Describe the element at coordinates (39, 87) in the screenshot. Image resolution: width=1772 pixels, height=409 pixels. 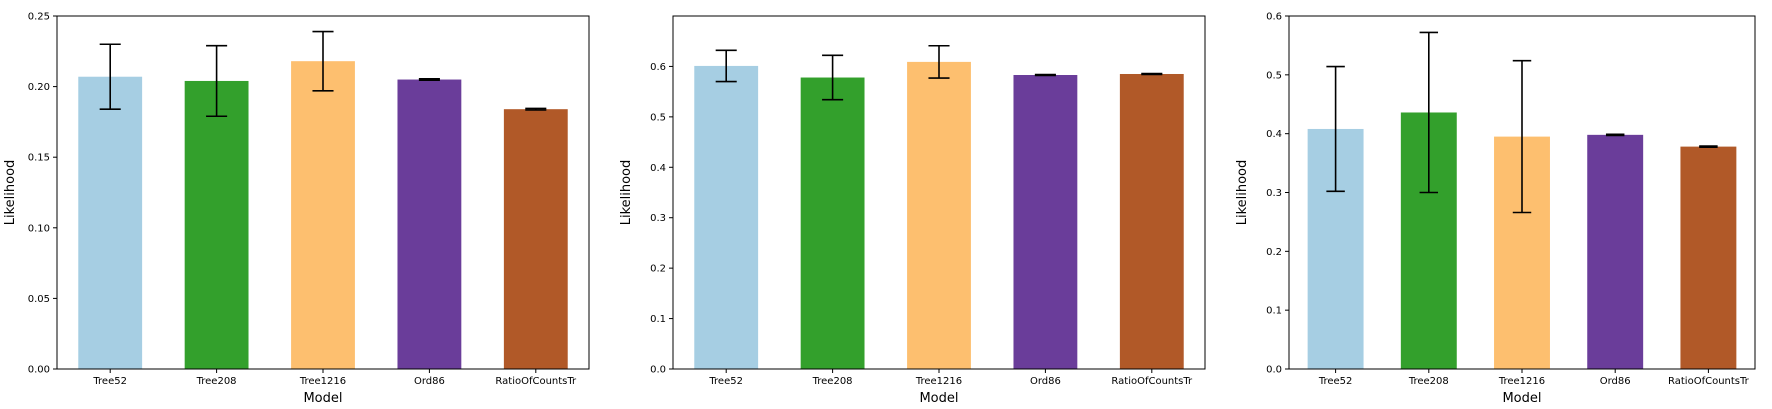
I see `y-tick-label: 0.20` at that location.